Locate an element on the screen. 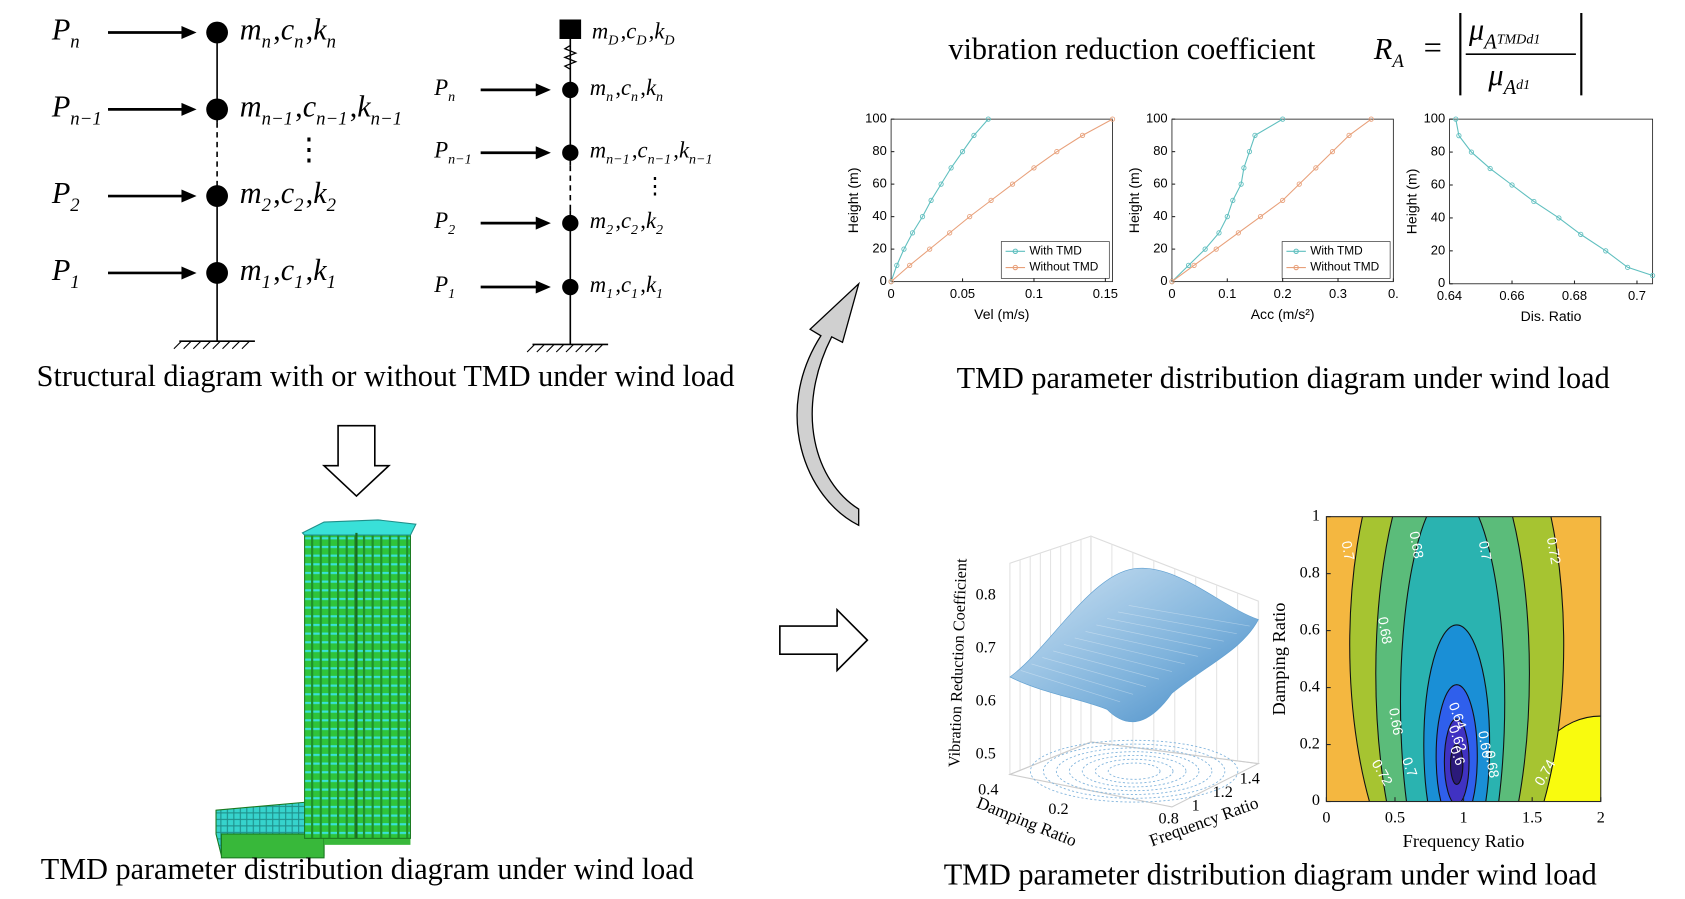 The image size is (1685, 899). subscript: 1 is located at coordinates (74, 282).